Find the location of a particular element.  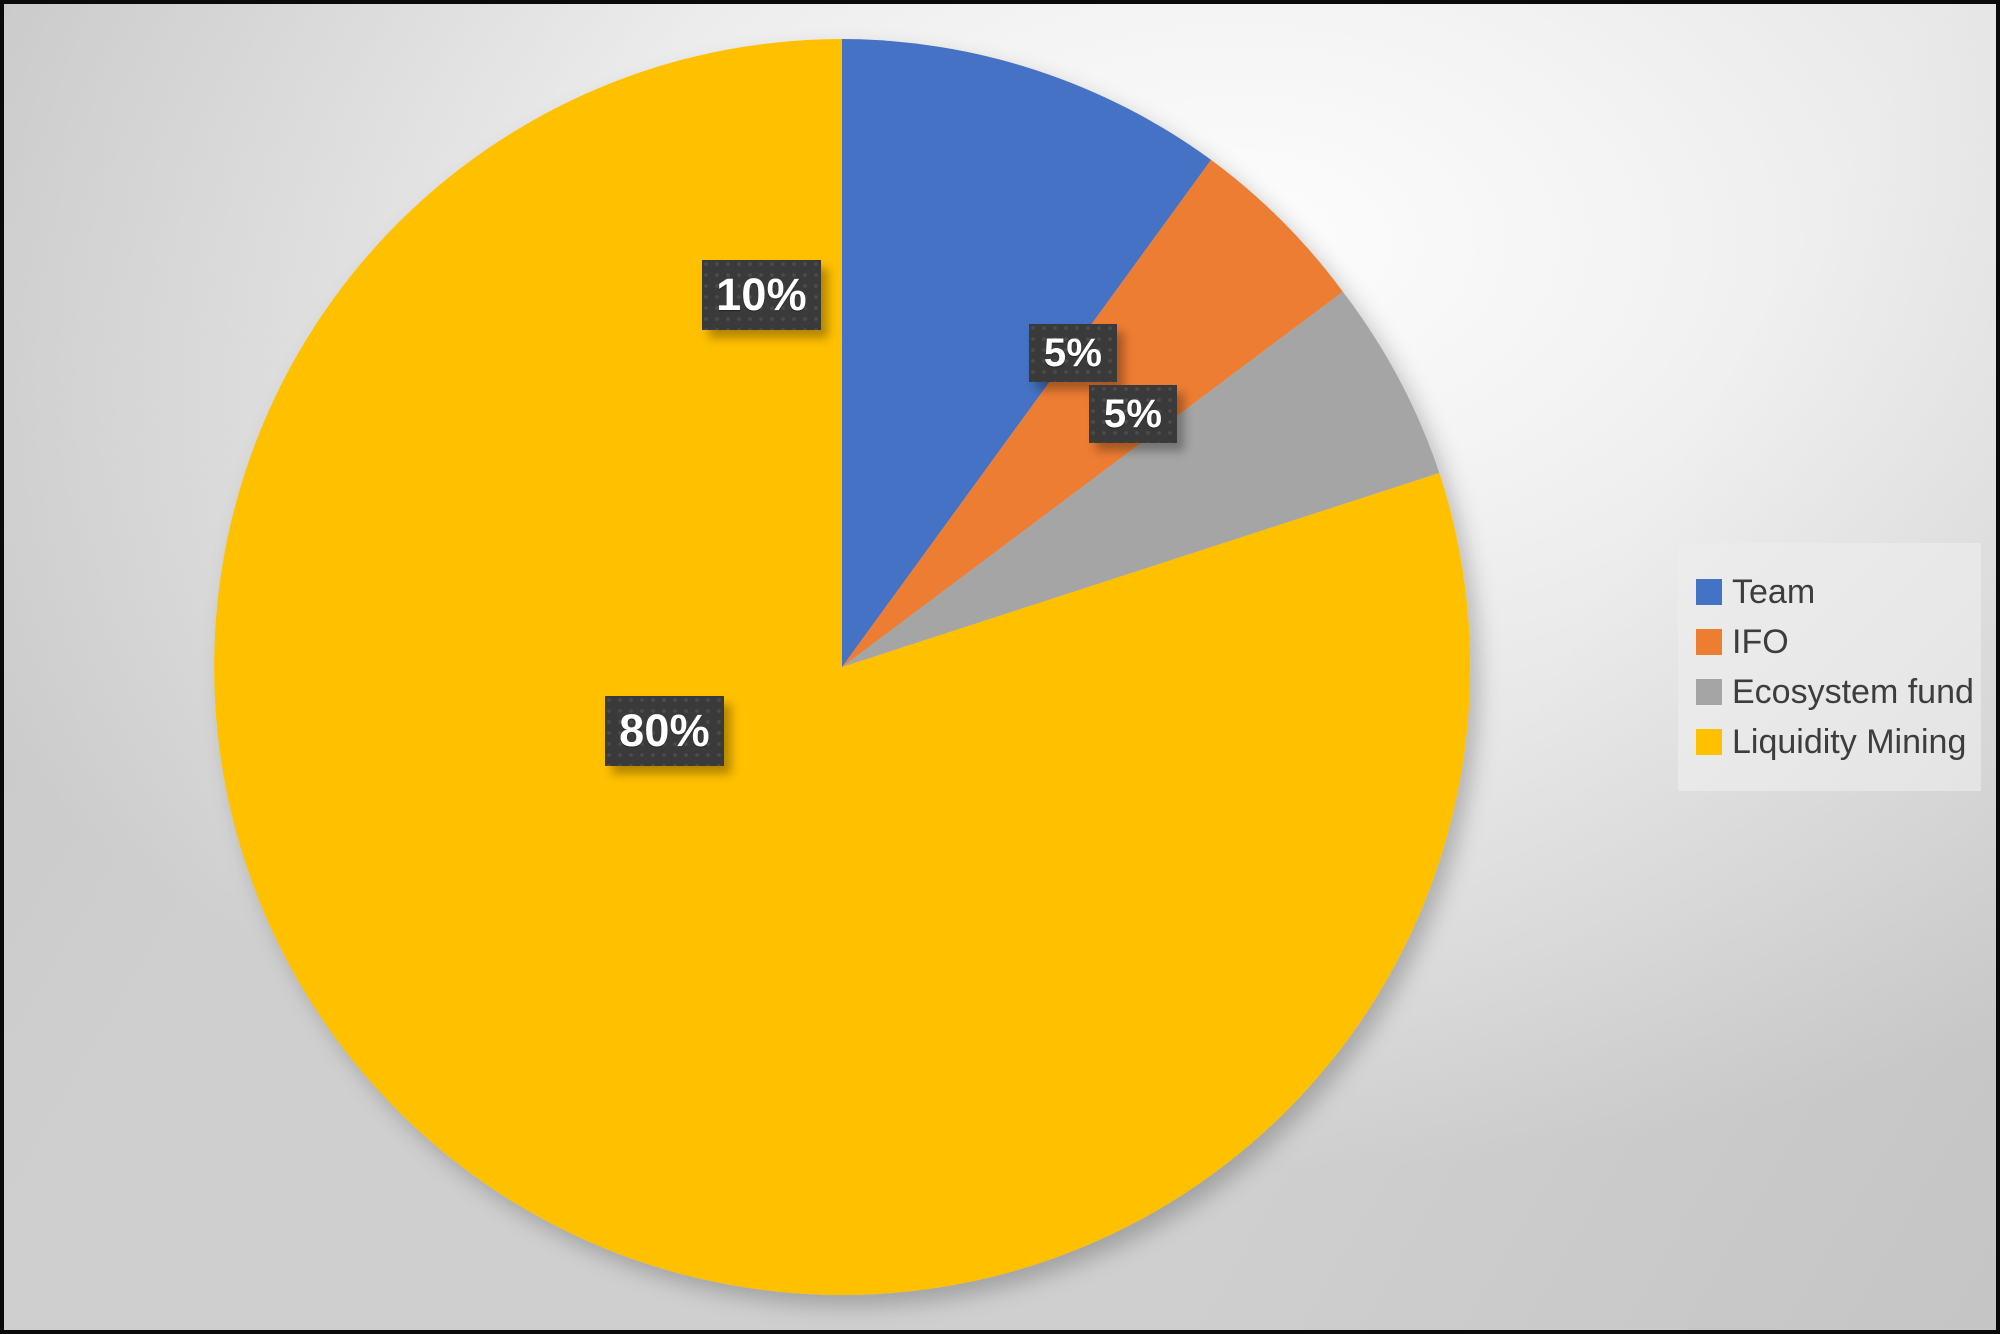

legend-item-ifo: IFO is located at coordinates (1838, 642).